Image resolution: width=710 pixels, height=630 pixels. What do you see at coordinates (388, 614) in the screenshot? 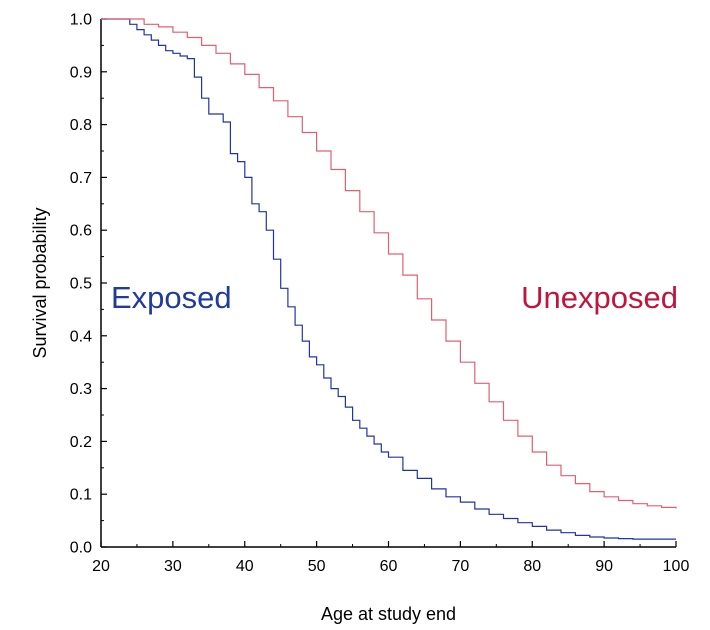
I see `x-axis-title: Age at study end` at bounding box center [388, 614].